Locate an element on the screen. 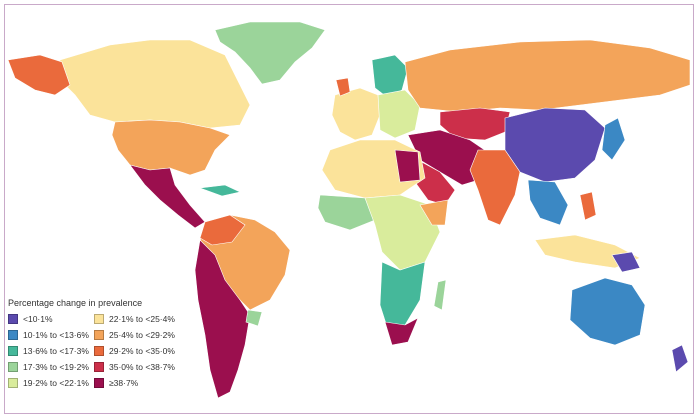 This screenshot has height=420, width=700. region-andes-south is located at coordinates (222, 319).